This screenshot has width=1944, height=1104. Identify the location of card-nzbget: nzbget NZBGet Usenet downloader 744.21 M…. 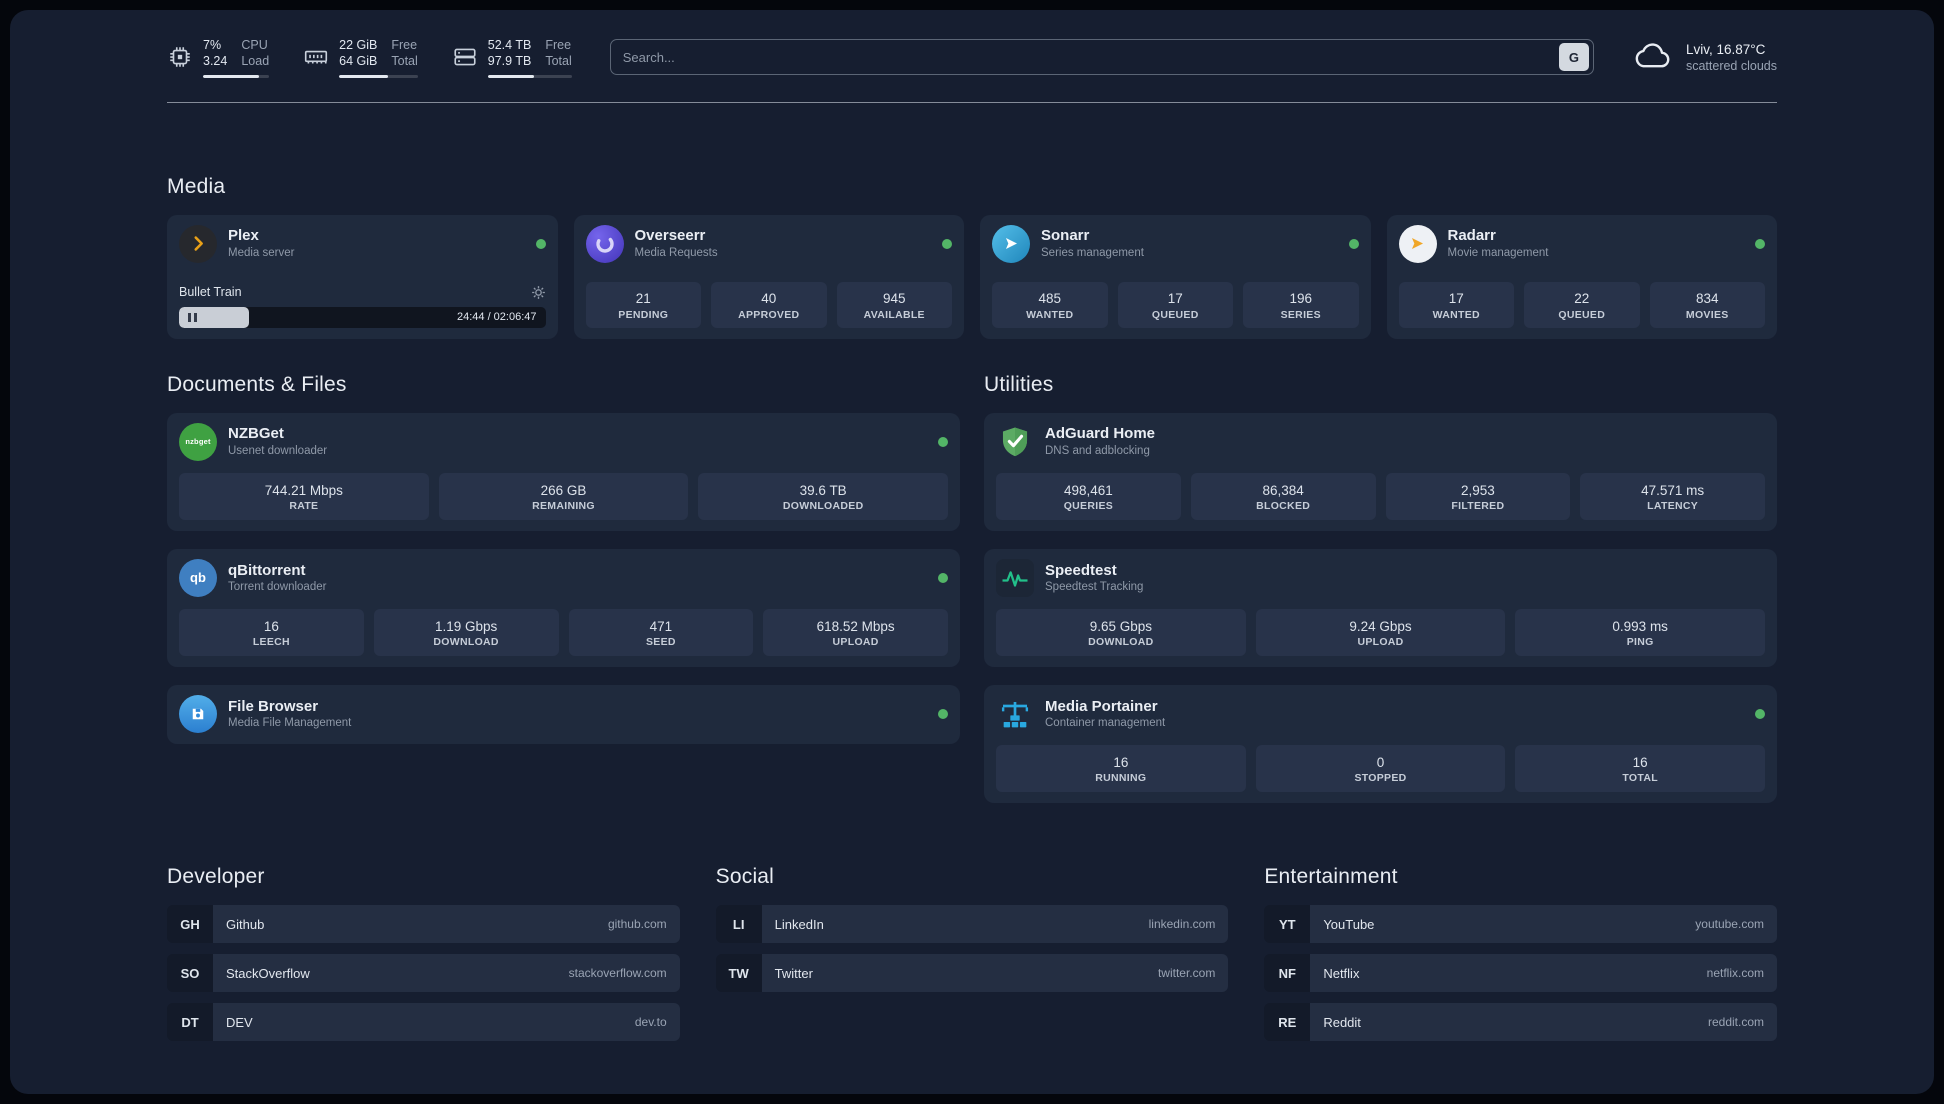
(563, 471).